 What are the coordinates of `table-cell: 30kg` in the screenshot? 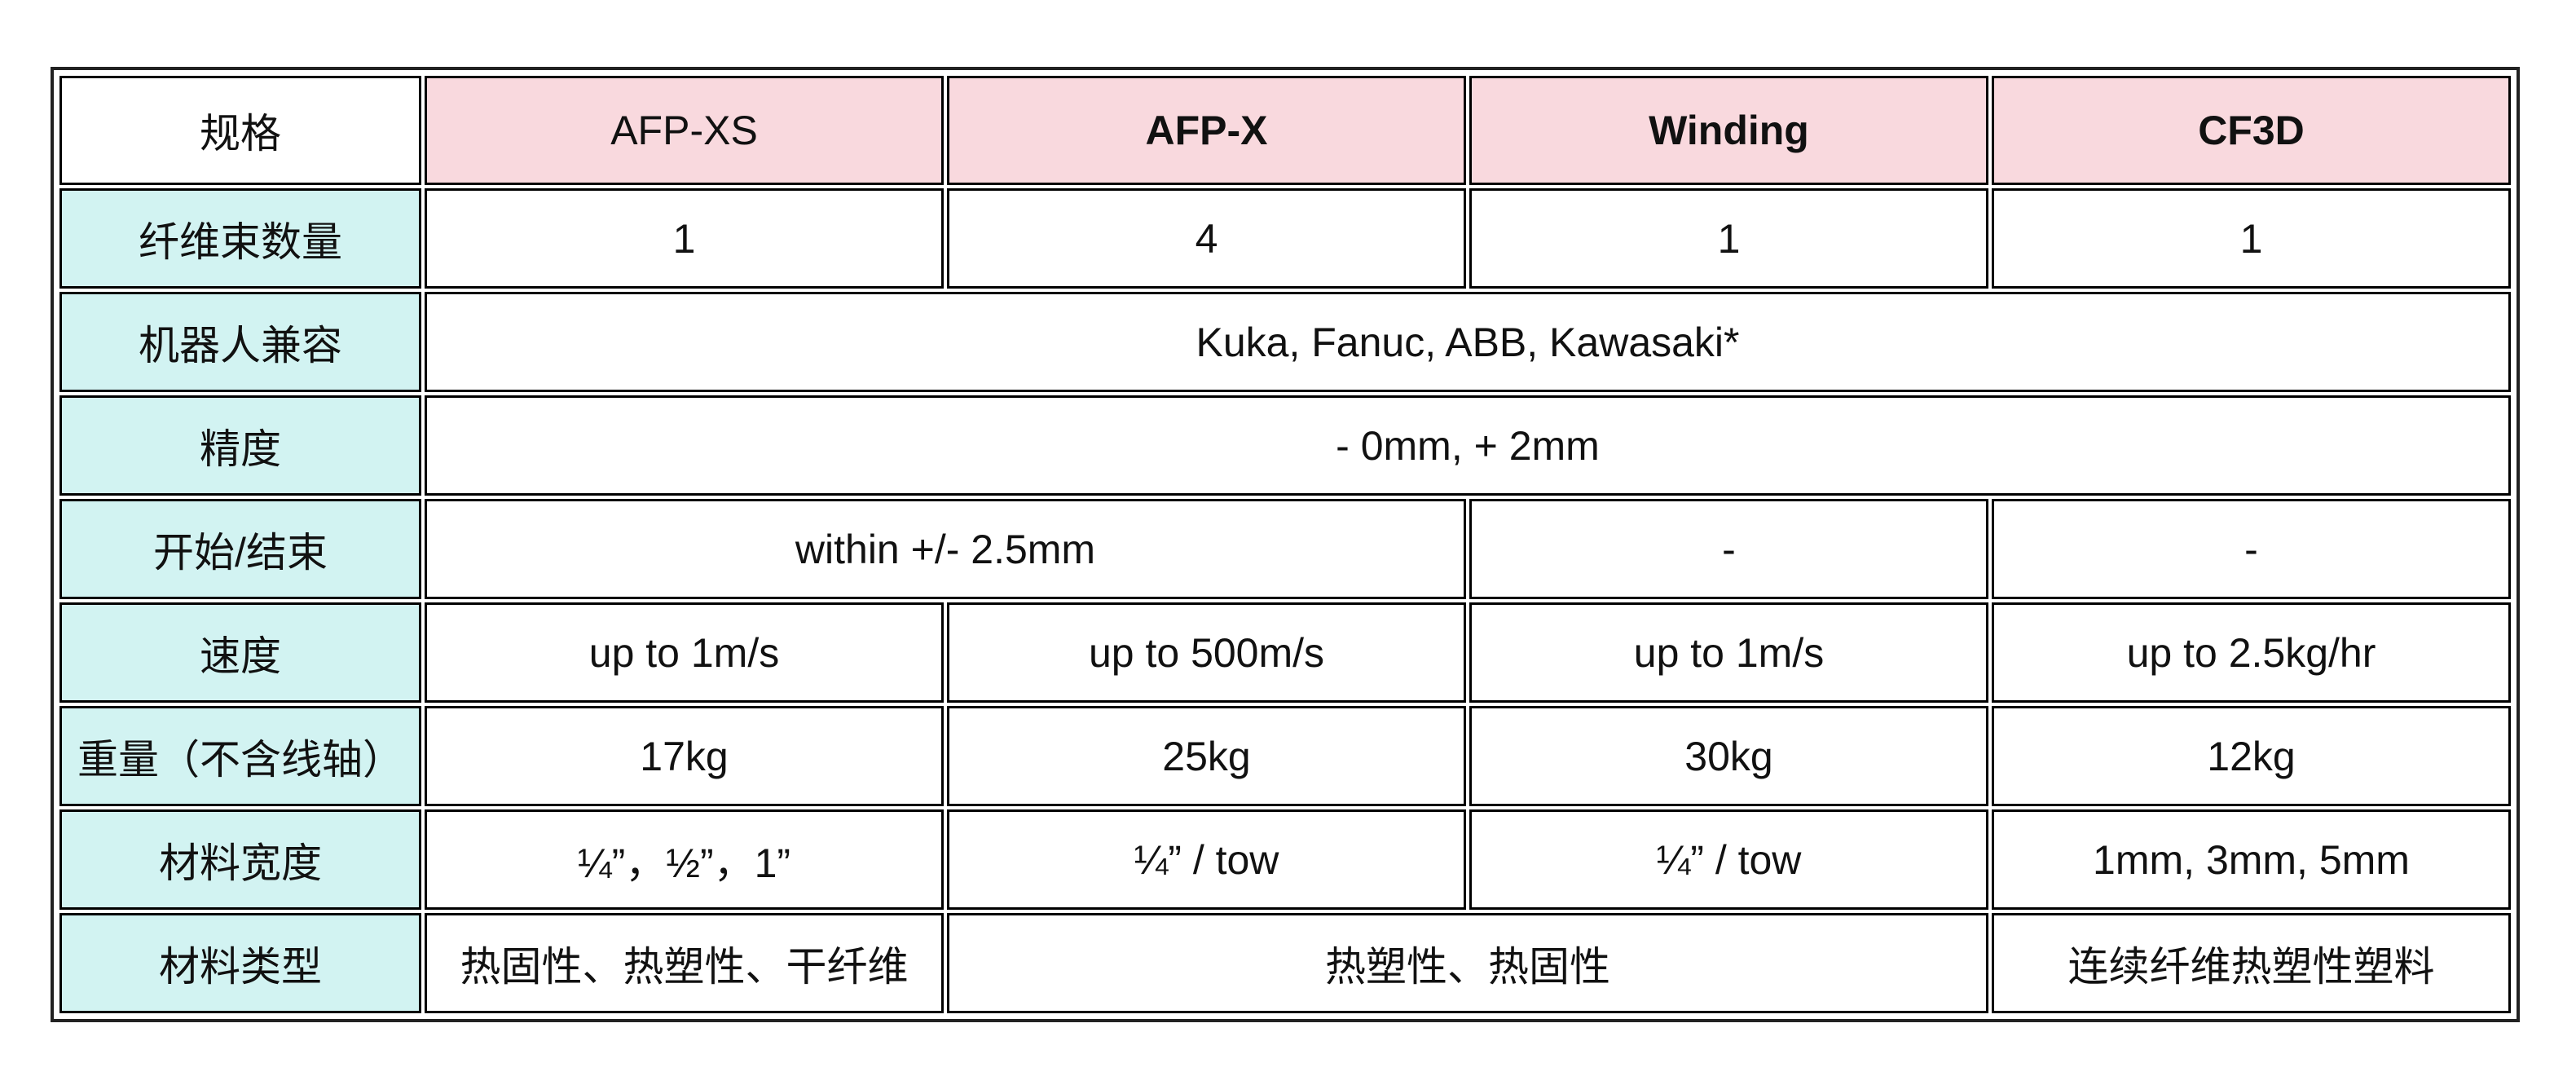 It's located at (1728, 756).